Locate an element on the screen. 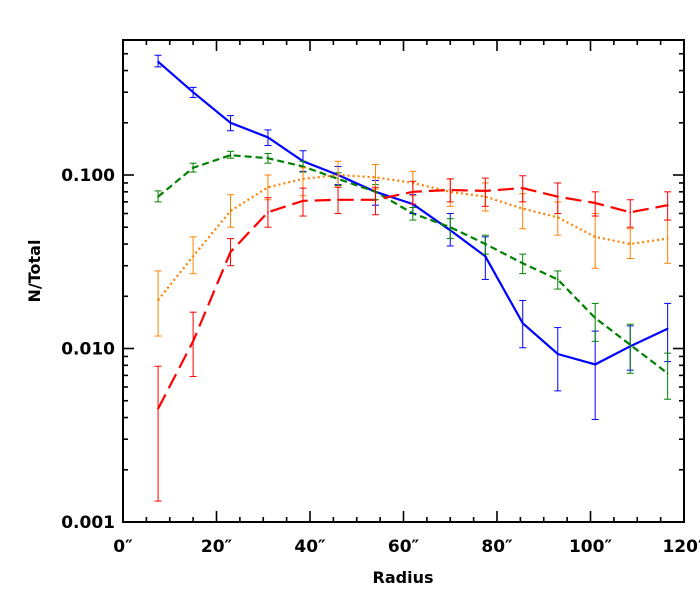  y-tick-label: 0.001 is located at coordinates (88, 523).